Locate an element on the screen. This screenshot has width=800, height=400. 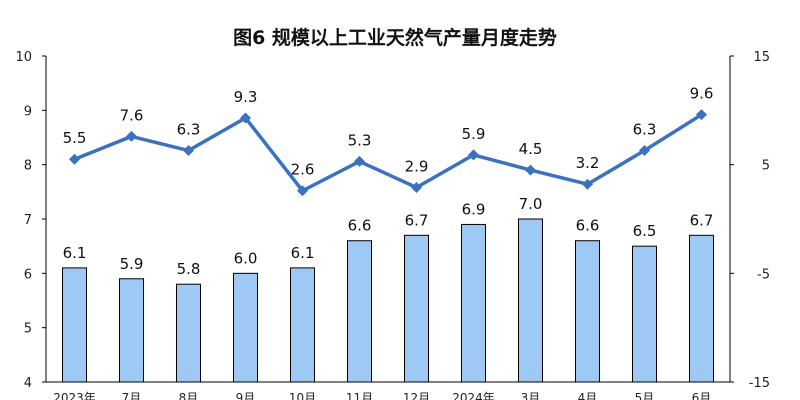
left-y-tick-label: 10 is located at coordinates (23, 57).